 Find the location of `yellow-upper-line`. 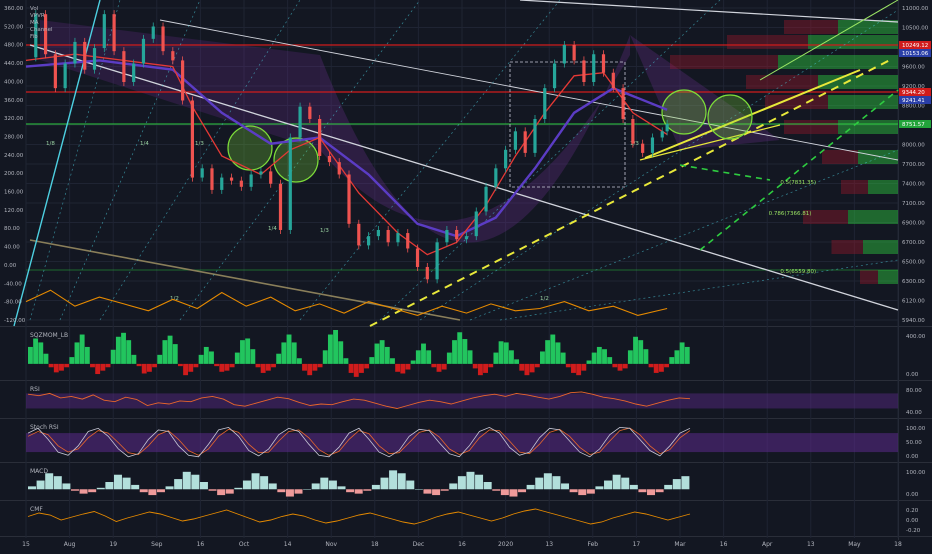

yellow-upper-line is located at coordinates (710, 142).